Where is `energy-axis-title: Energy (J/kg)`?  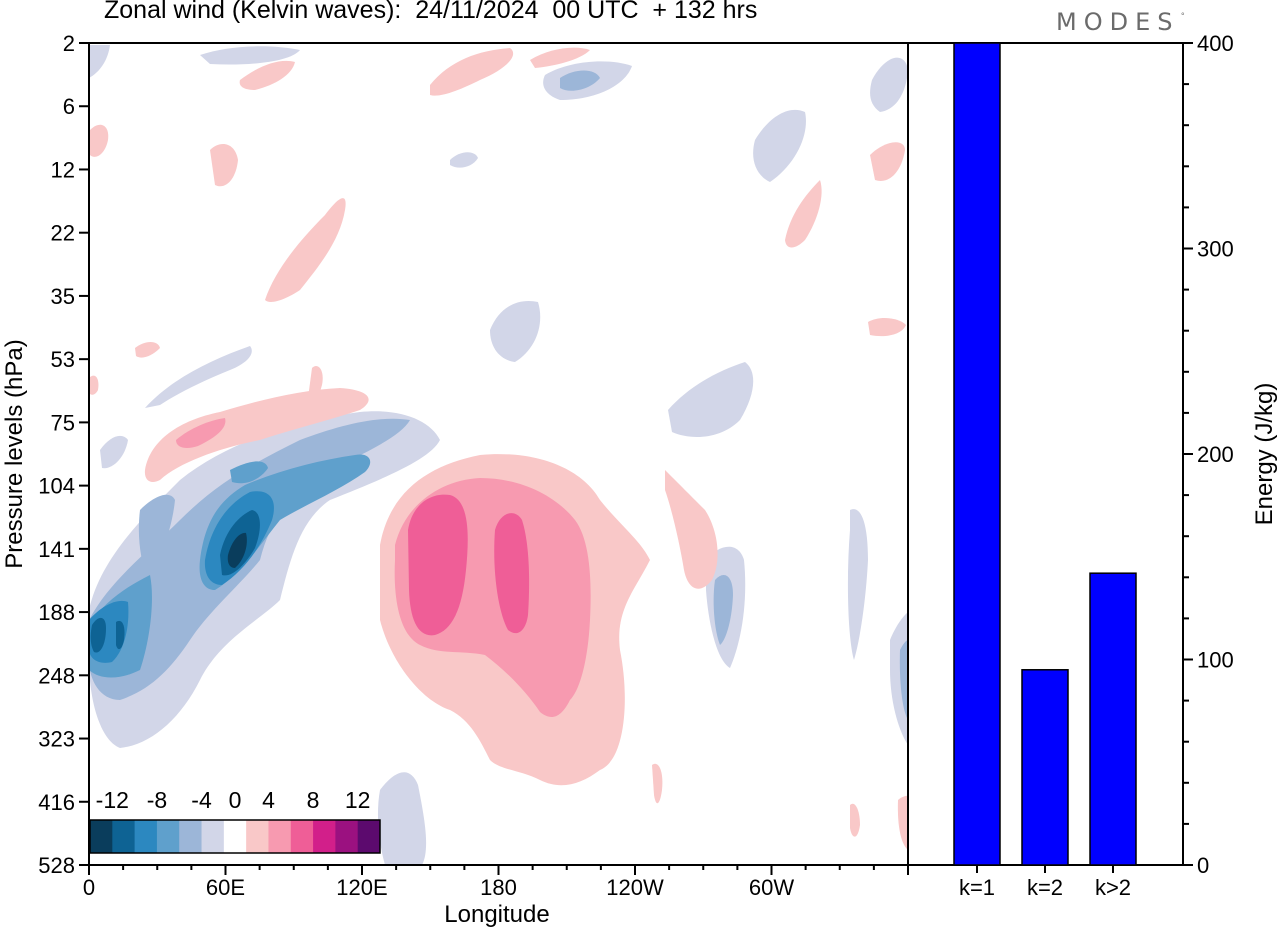
energy-axis-title: Energy (J/kg) is located at coordinates (1264, 454).